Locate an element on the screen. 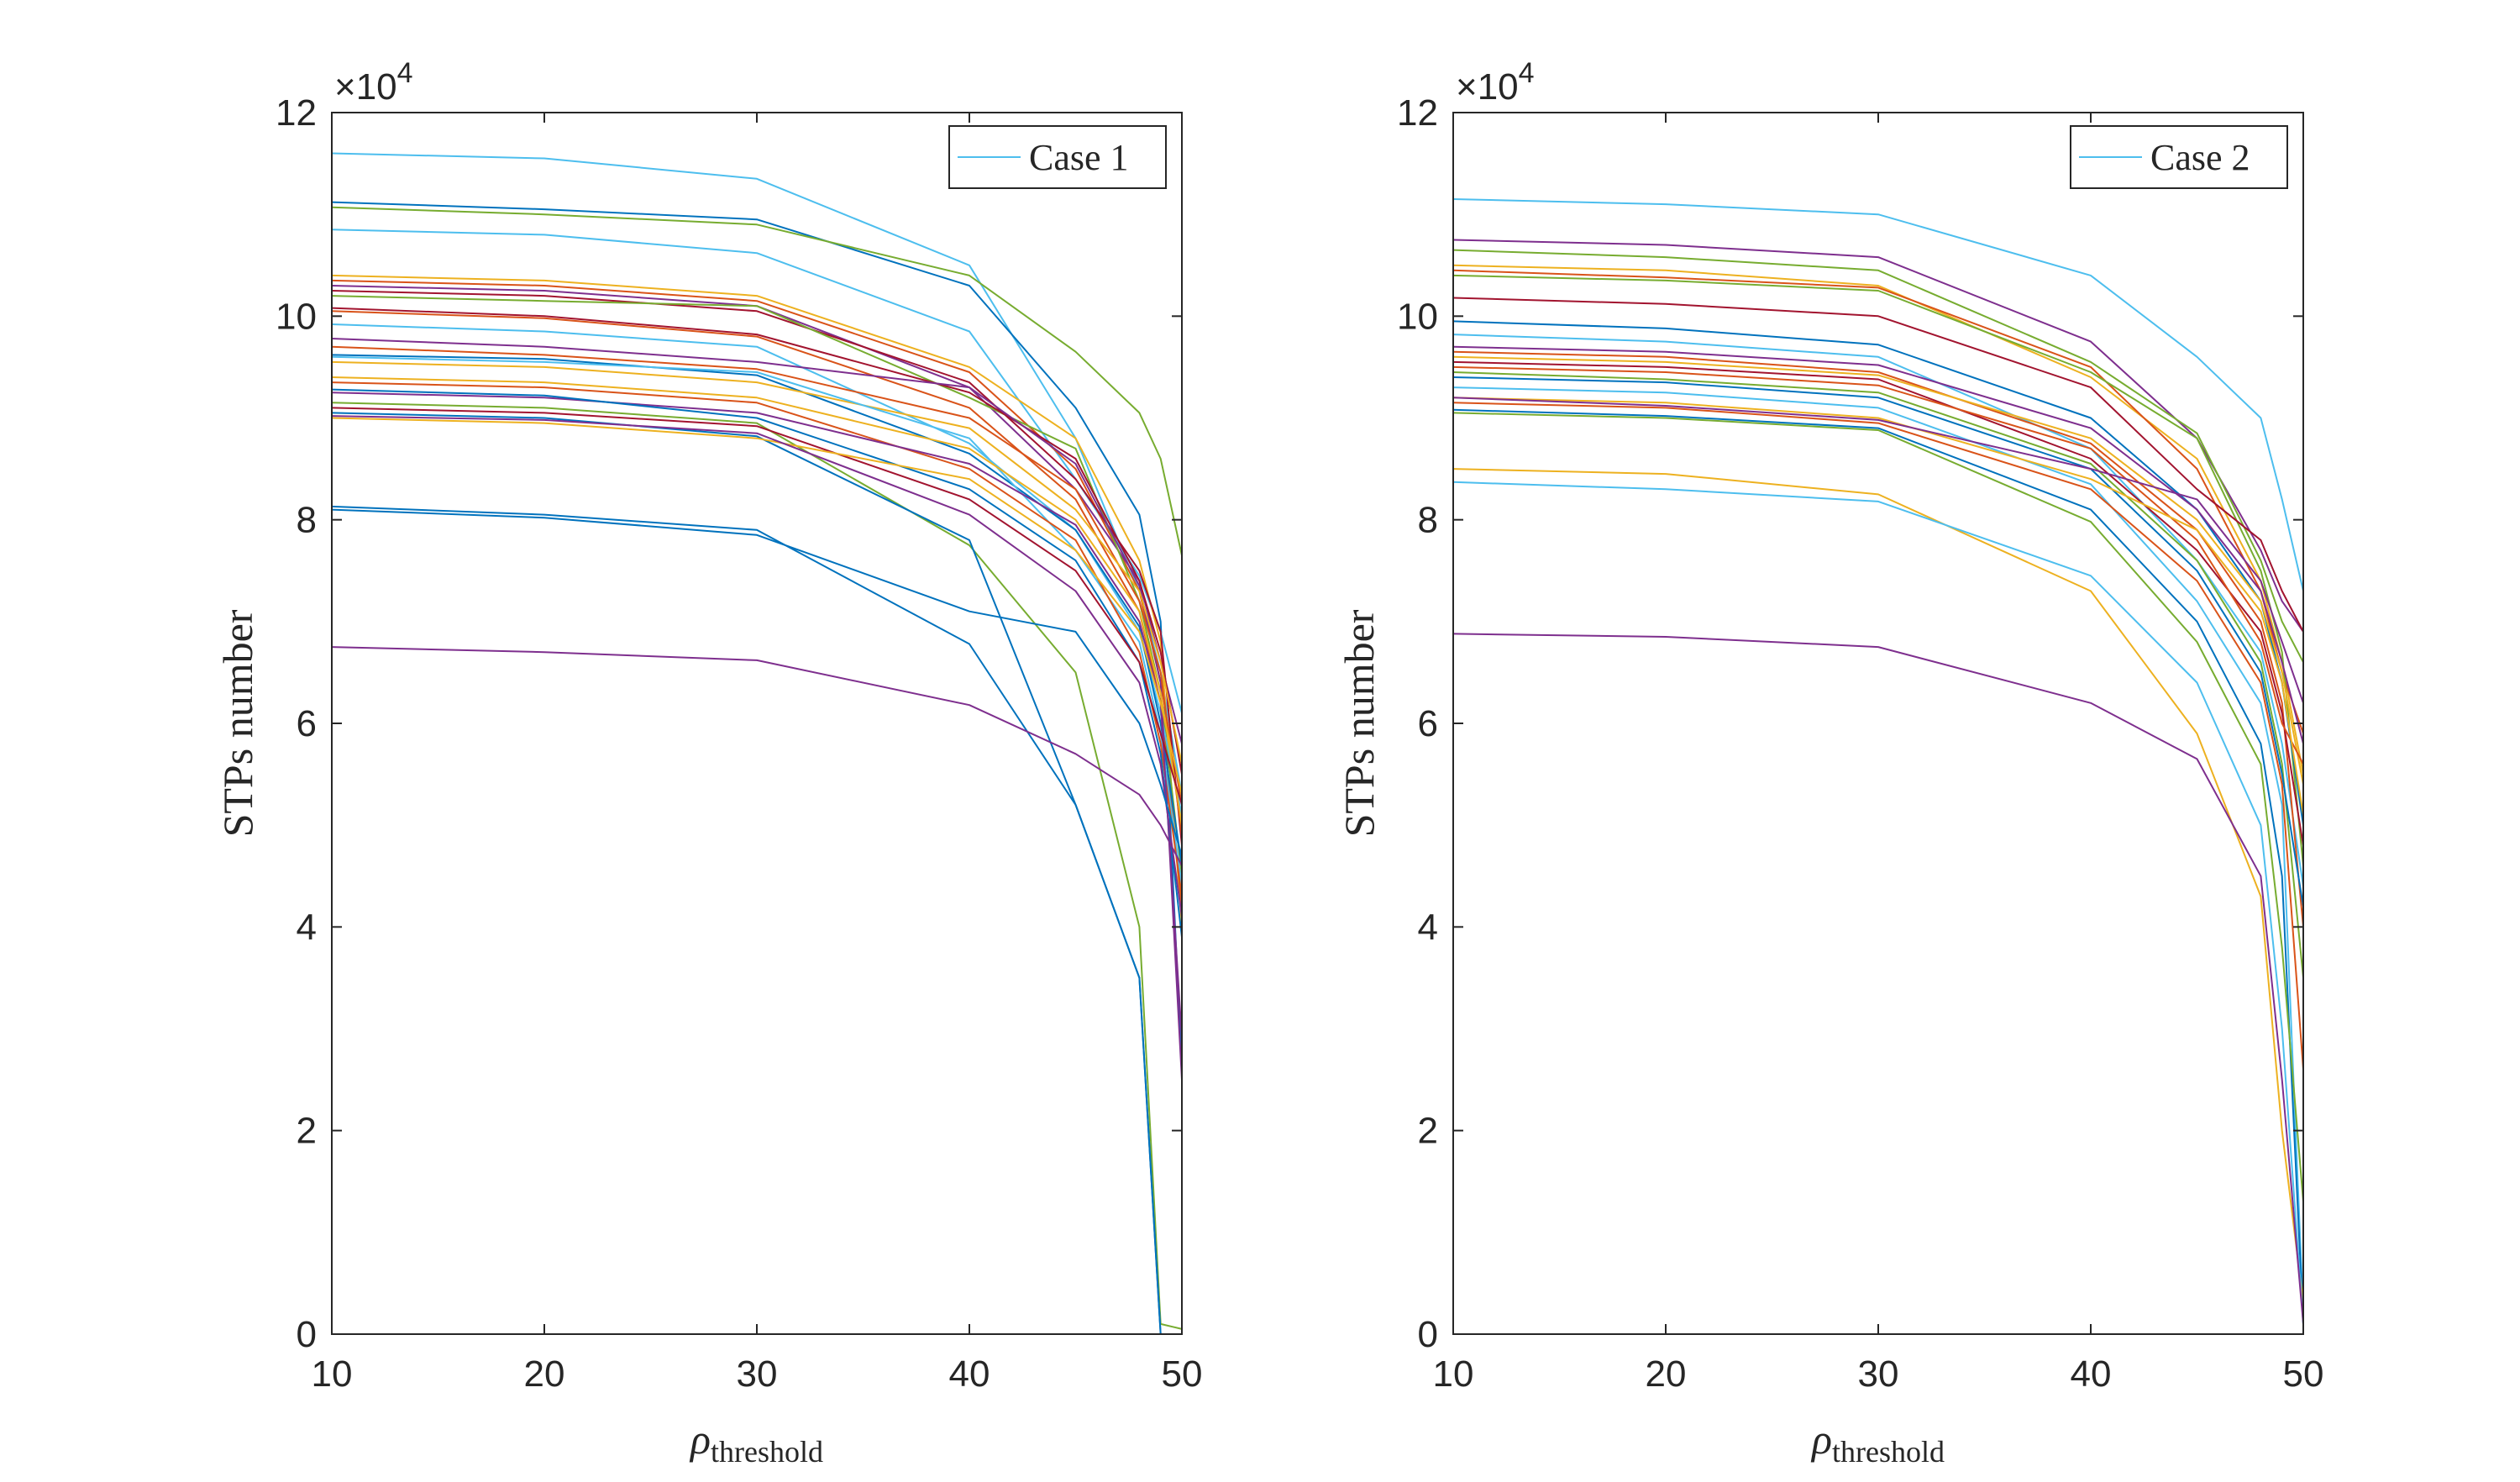  legend-entry: Case 2 is located at coordinates (2200, 157).